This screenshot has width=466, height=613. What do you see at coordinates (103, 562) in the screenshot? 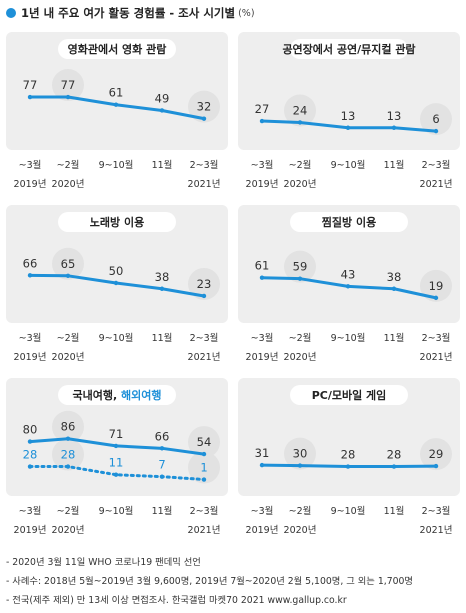
I see `footnote-pandemic: - 2020년 3월 11일 WHO 코로나19 팬데믹 선언` at bounding box center [103, 562].